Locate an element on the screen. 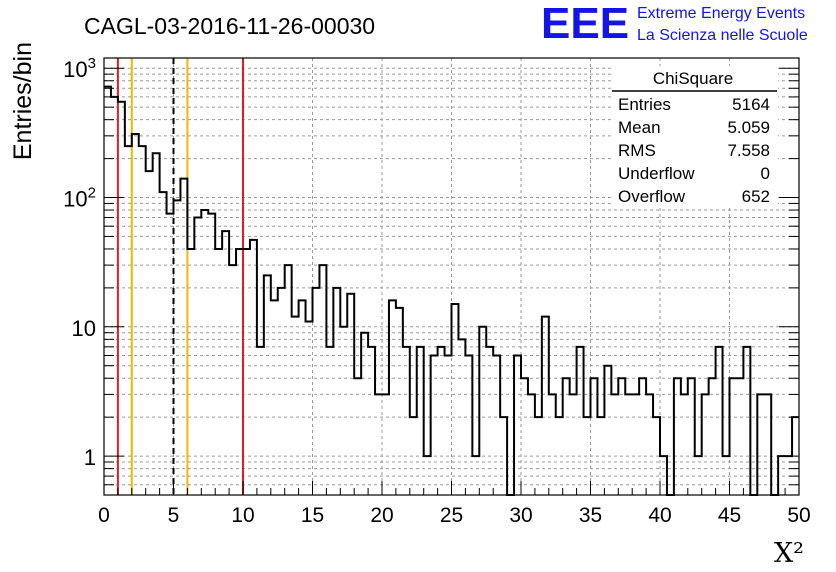 This screenshot has width=836, height=572. y-tick-label: 10 is located at coordinates (84, 328).